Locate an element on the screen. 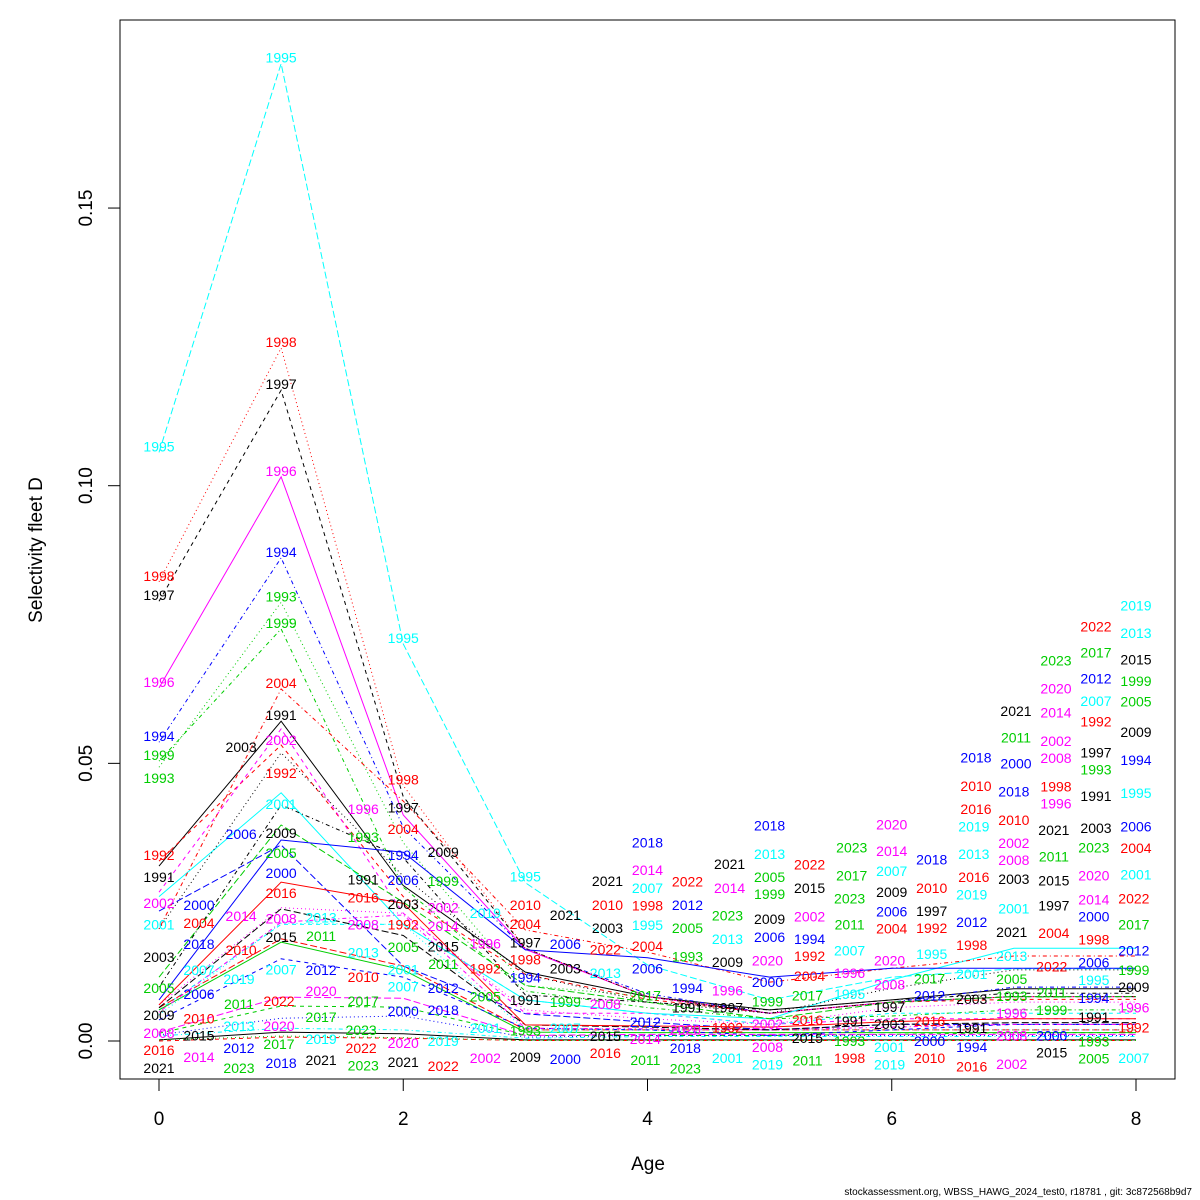  series-line-2008 is located at coordinates (647, 966).